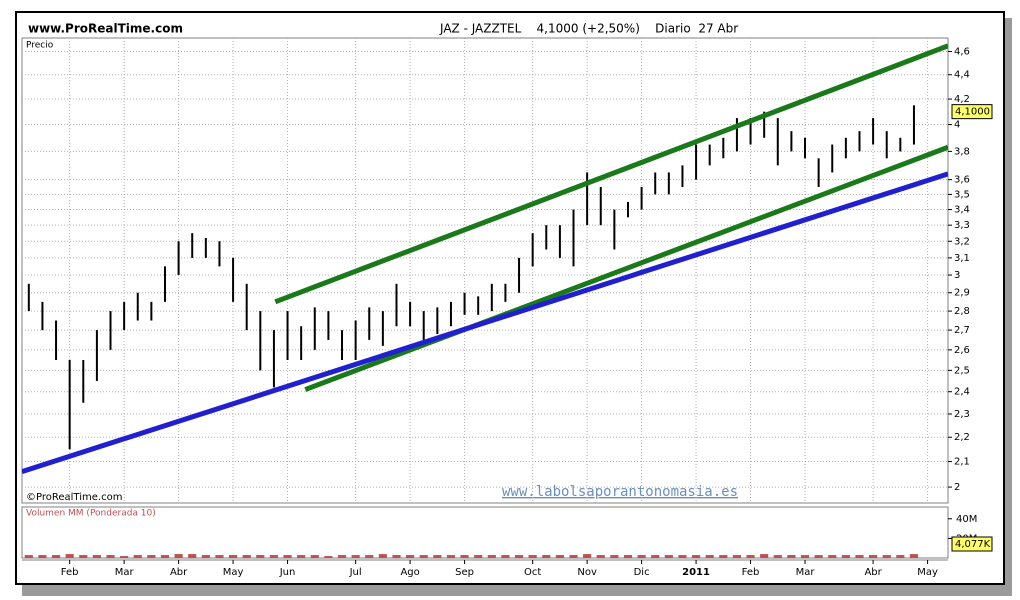 This screenshot has width=1020, height=600. I want to click on x-tick-label: Nov, so click(587, 572).